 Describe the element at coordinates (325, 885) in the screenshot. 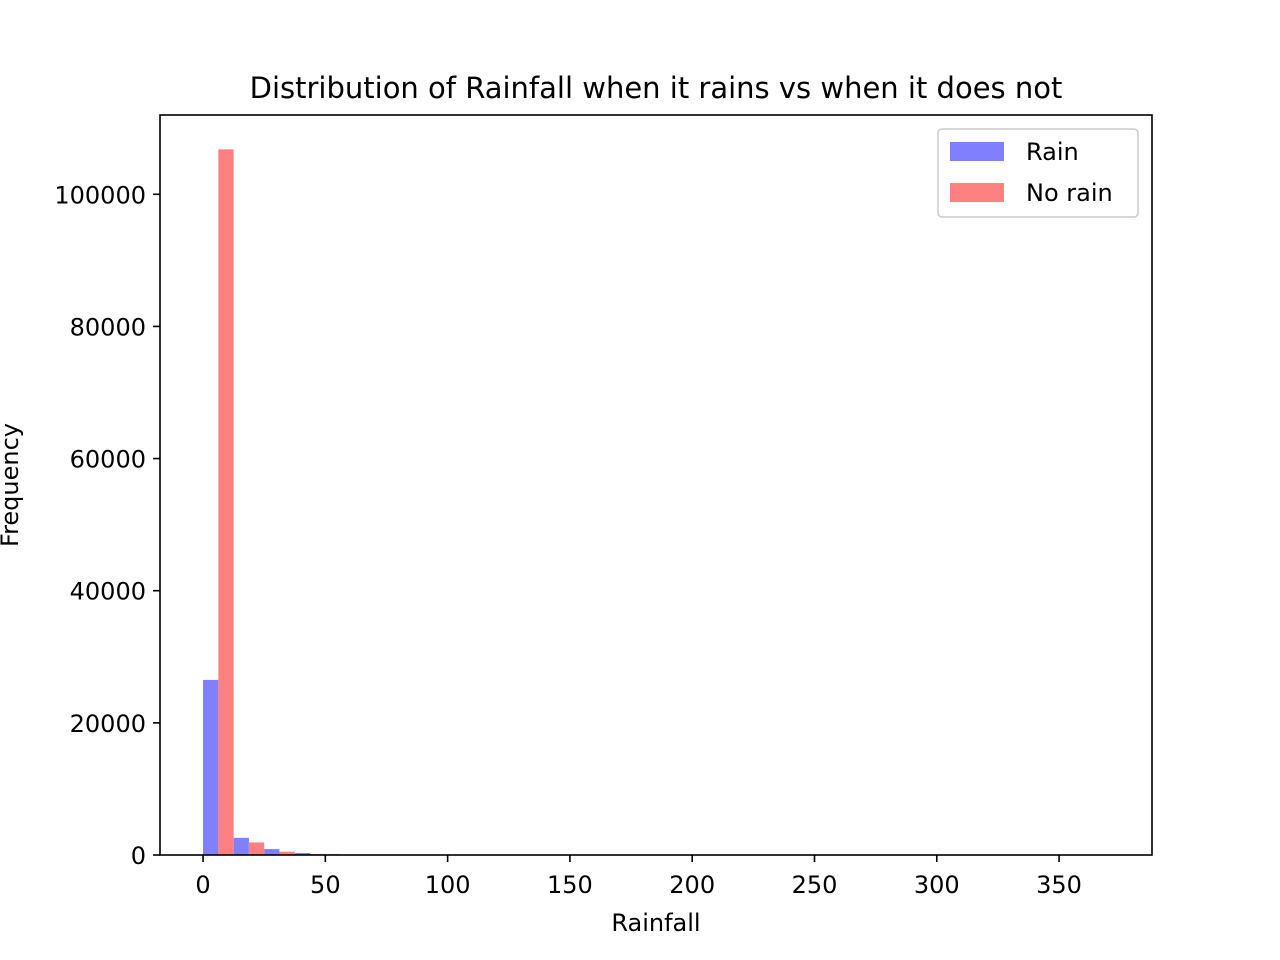

I see `x-tick-label-50: 50` at that location.